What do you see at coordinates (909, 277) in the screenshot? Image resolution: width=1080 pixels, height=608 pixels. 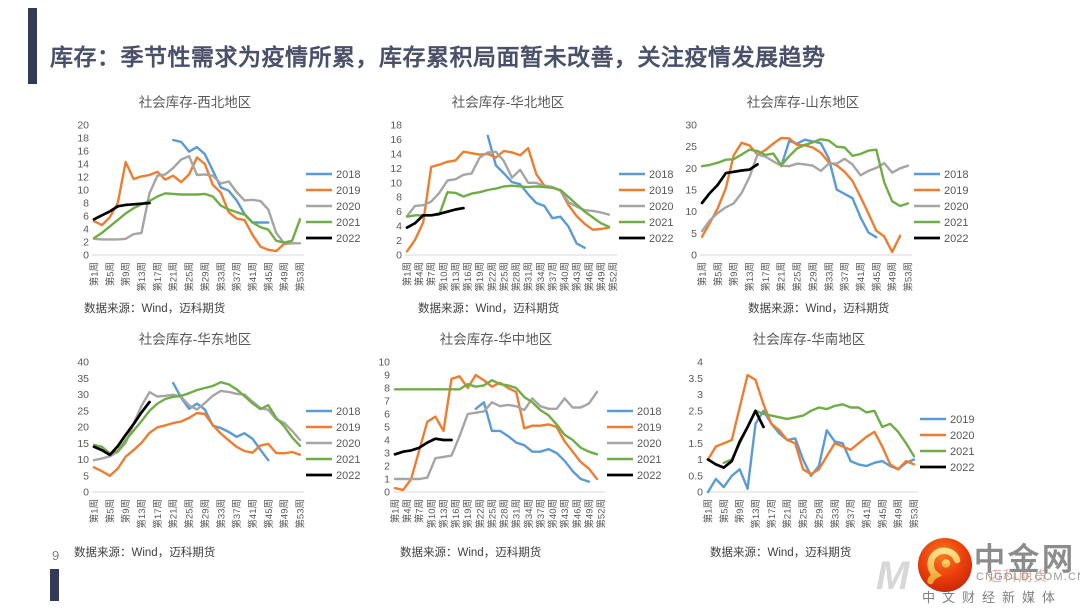 I see `x-tick-label: 第53周` at bounding box center [909, 277].